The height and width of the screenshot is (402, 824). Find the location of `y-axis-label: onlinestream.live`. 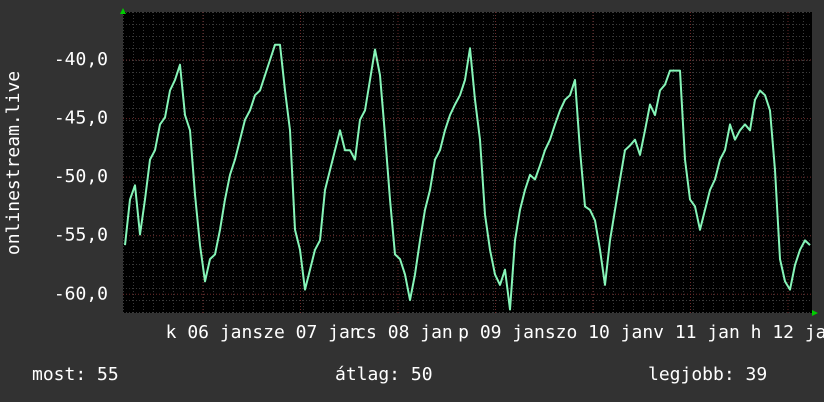

y-axis-label: onlinestream.live is located at coordinates (13, 163).